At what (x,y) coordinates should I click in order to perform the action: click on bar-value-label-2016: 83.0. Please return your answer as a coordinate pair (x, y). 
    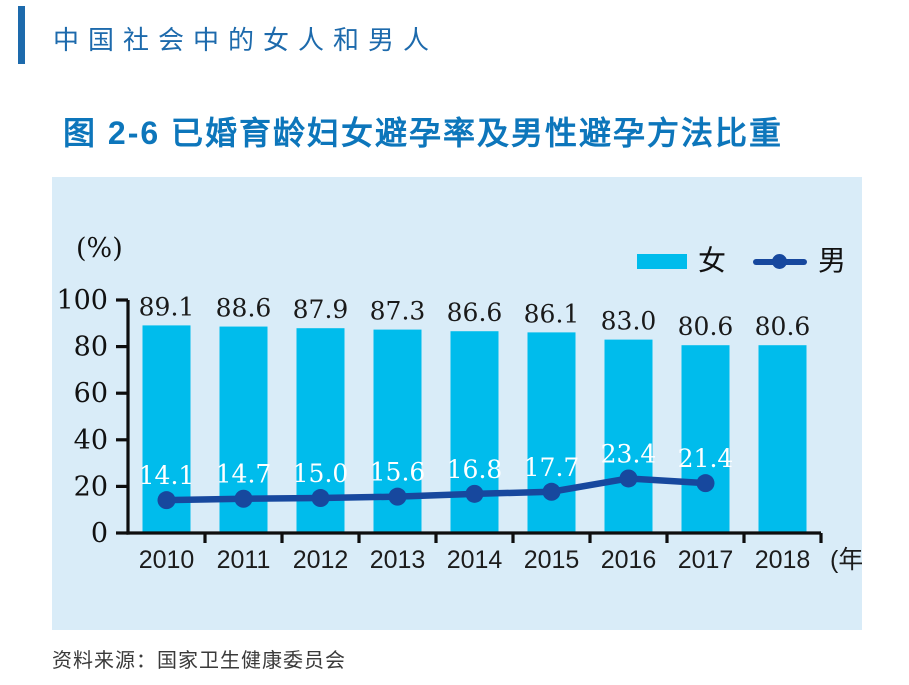
    Looking at the image, I should click on (629, 321).